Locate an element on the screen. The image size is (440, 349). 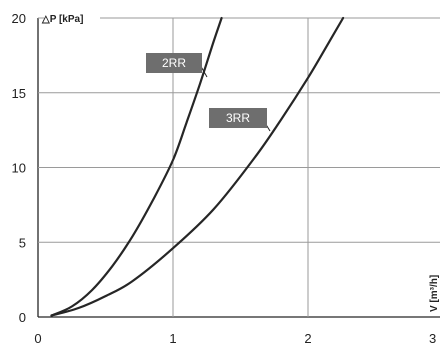
x-axis-title: V [m³/h] is located at coordinates (434, 293).